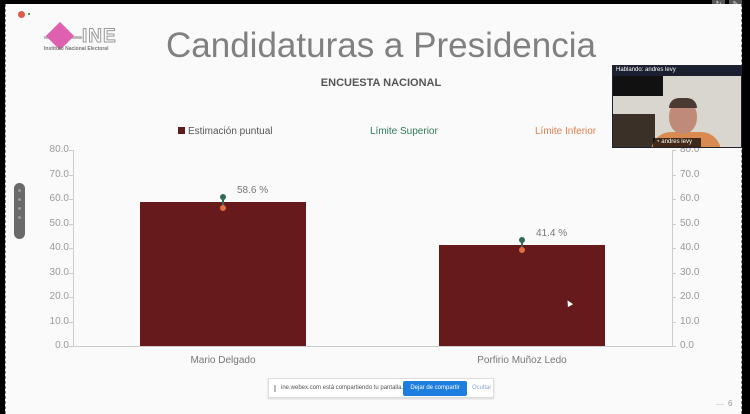 The height and width of the screenshot is (414, 750). What do you see at coordinates (59, 198) in the screenshot?
I see `y-tick-left: 60.0` at bounding box center [59, 198].